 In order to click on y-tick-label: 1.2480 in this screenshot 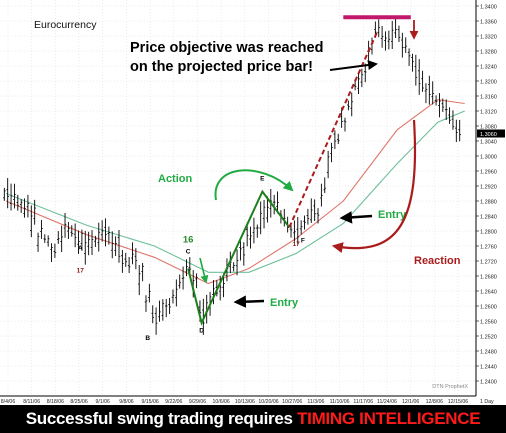, I will do `click(488, 353)`.